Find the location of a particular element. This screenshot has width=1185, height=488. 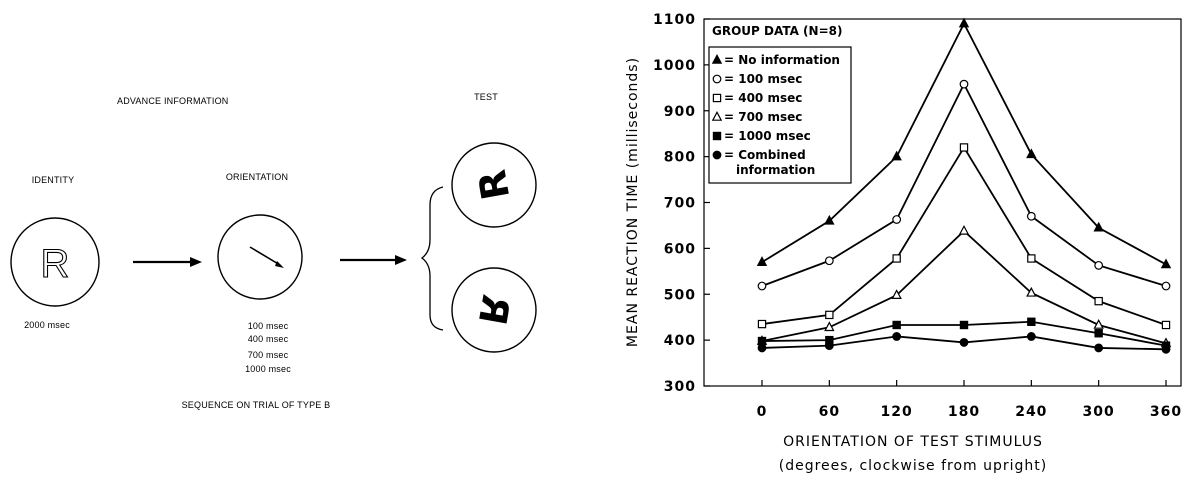

legend-label-no-information: = No information is located at coordinates (782, 60).